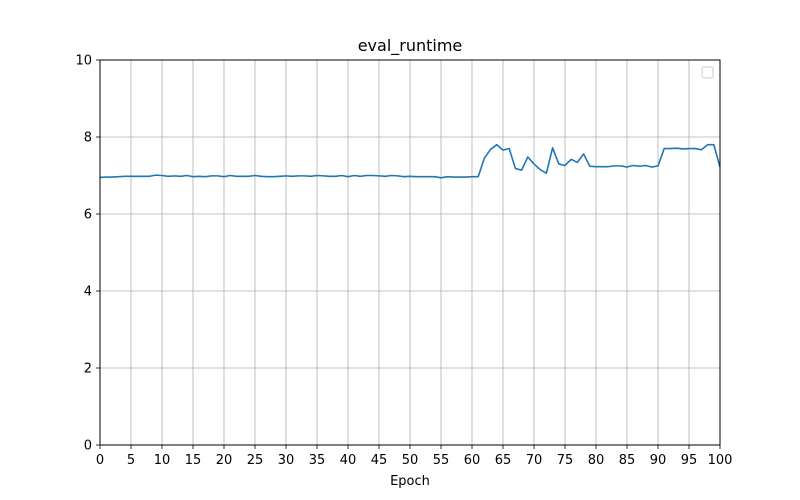  Describe the element at coordinates (348, 460) in the screenshot. I see `x-tick-label: 40` at that location.